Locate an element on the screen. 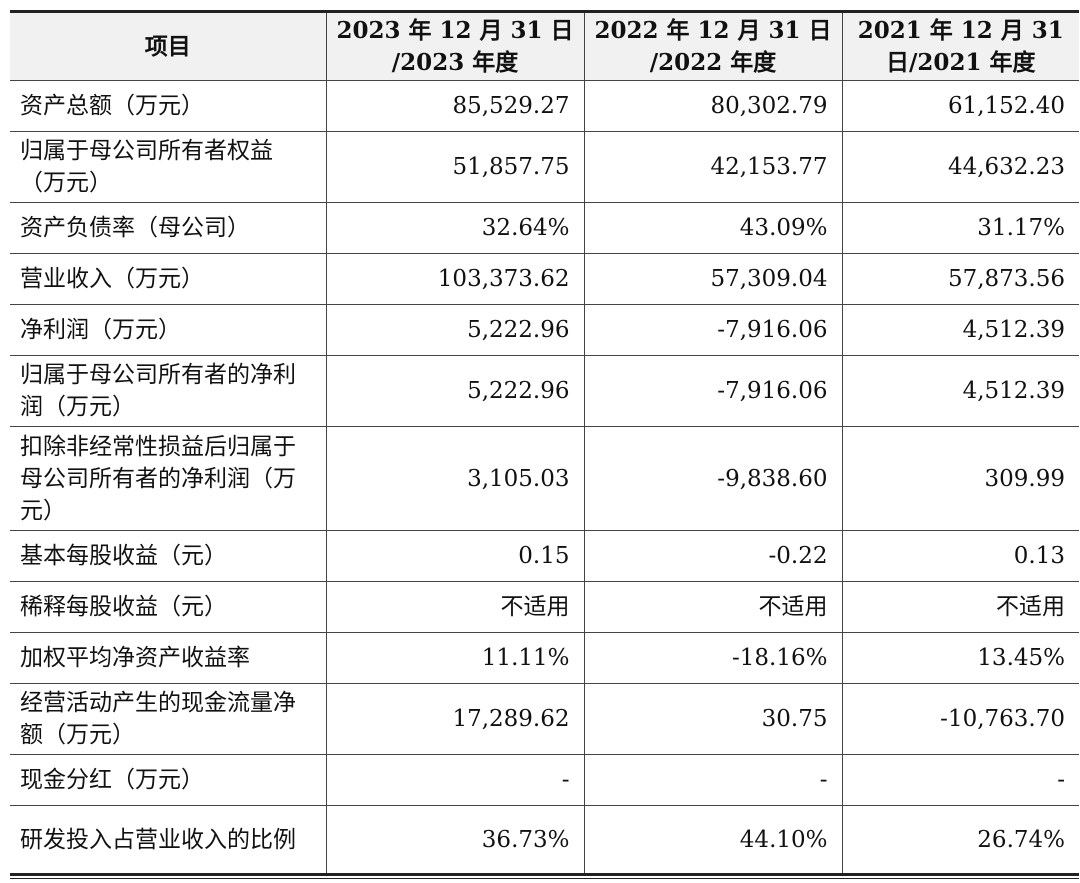 This screenshot has height=883, width=1080. row-label: 资产总额（万元） is located at coordinates (168, 106).